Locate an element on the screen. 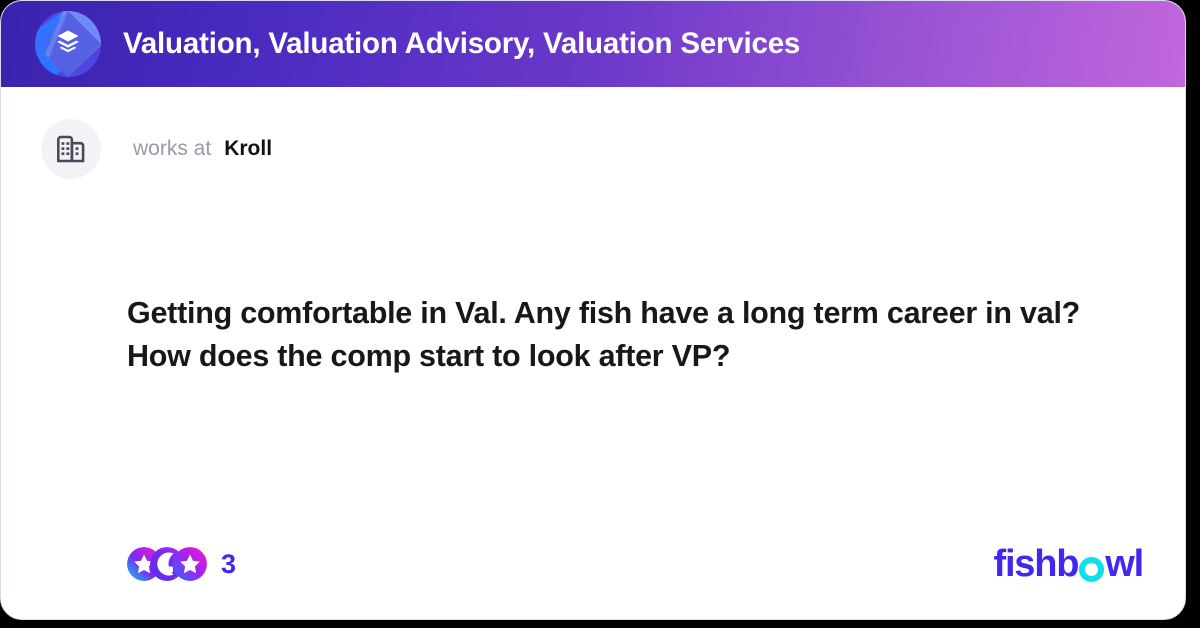 This screenshot has height=628, width=1200. works-at-label: works at is located at coordinates (172, 148).